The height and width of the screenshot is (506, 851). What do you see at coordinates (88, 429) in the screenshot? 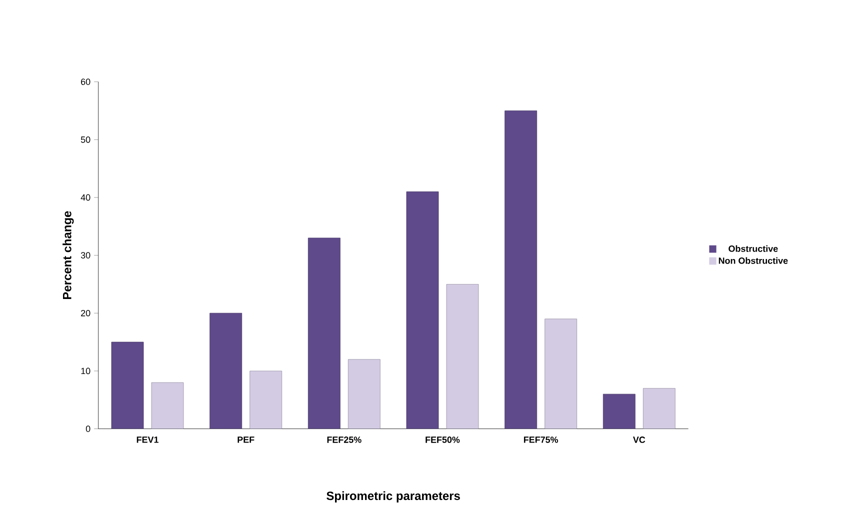
I see `y-tick-label: 0` at bounding box center [88, 429].